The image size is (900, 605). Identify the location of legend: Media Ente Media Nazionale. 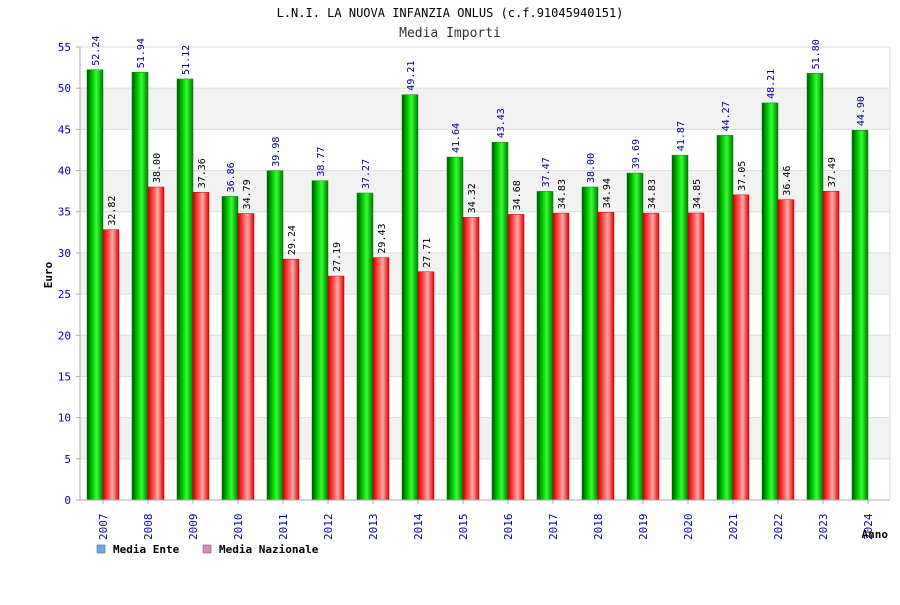
(207, 549).